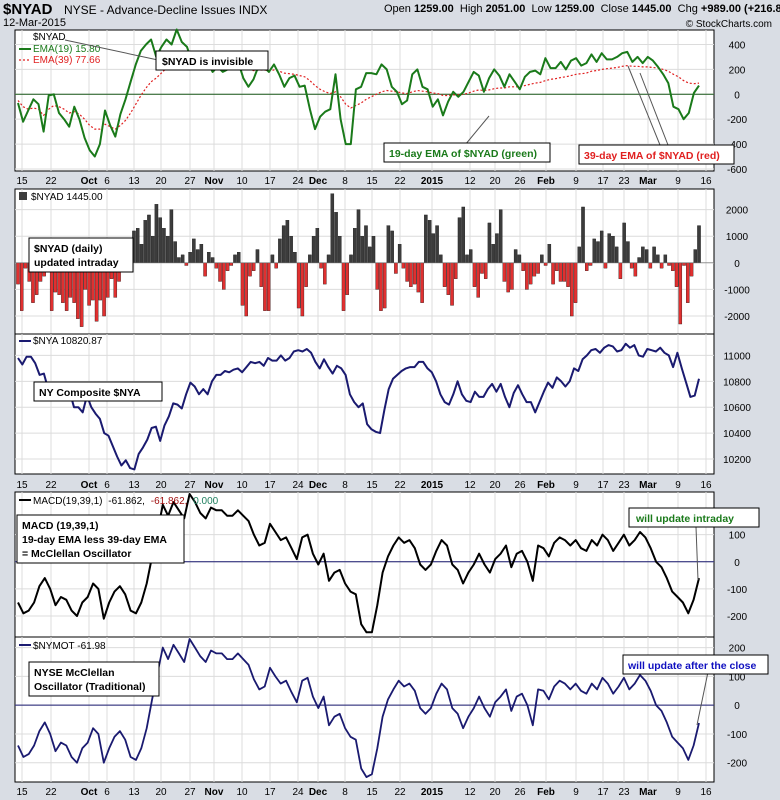  What do you see at coordinates (737, 735) in the screenshot?
I see `nymot-panel-ytick-label: -100` at bounding box center [737, 735].